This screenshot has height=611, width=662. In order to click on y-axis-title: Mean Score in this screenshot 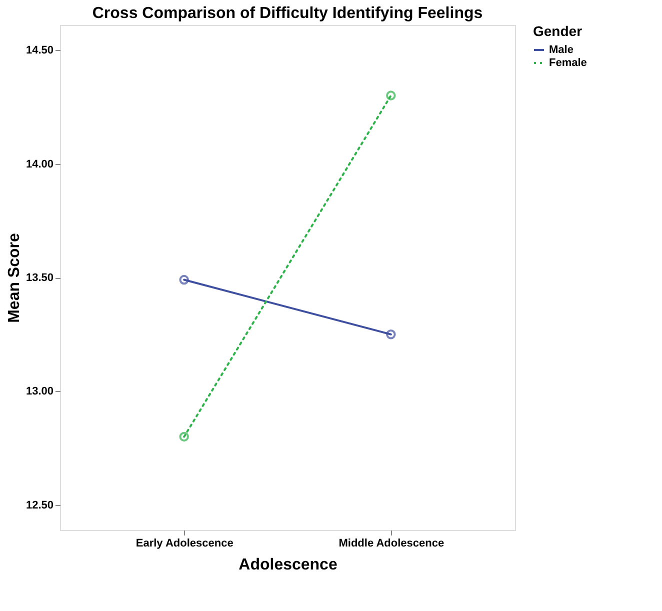, I will do `click(14, 277)`.